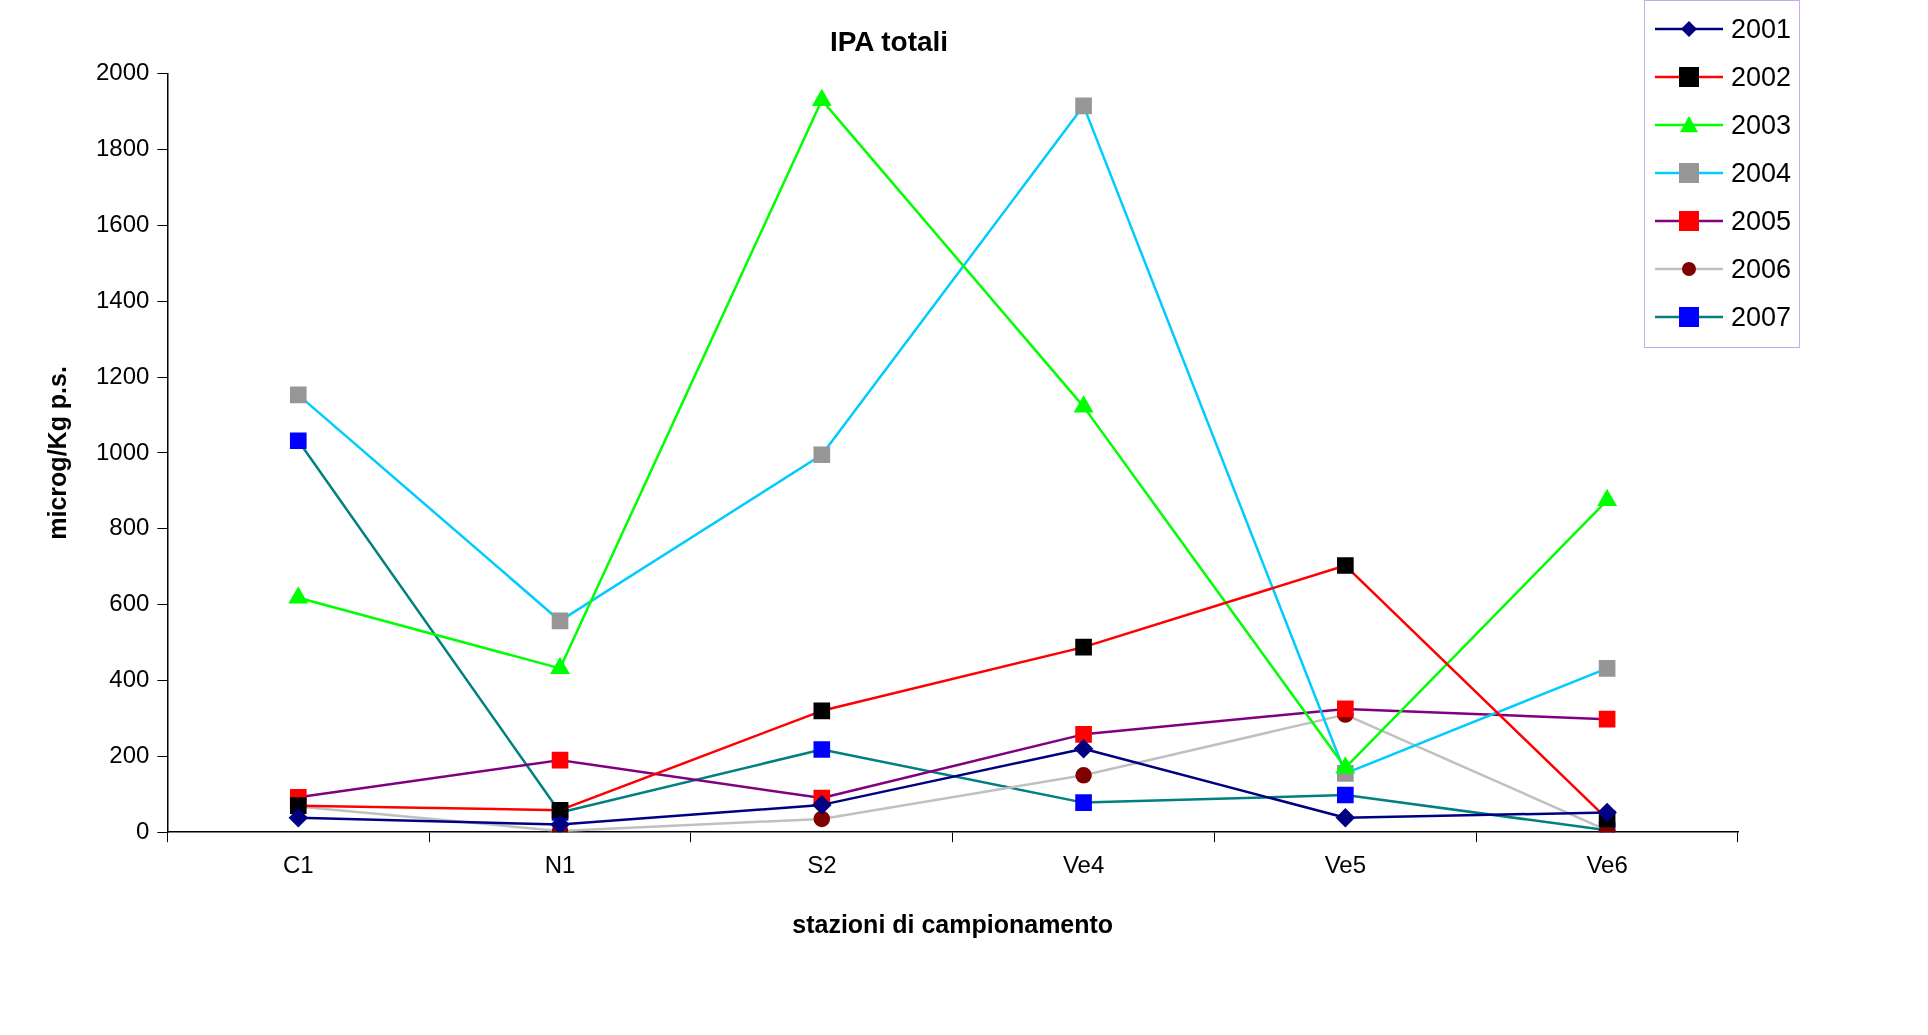 The height and width of the screenshot is (1035, 1928). I want to click on y-tick-label: 200, so click(129, 754).